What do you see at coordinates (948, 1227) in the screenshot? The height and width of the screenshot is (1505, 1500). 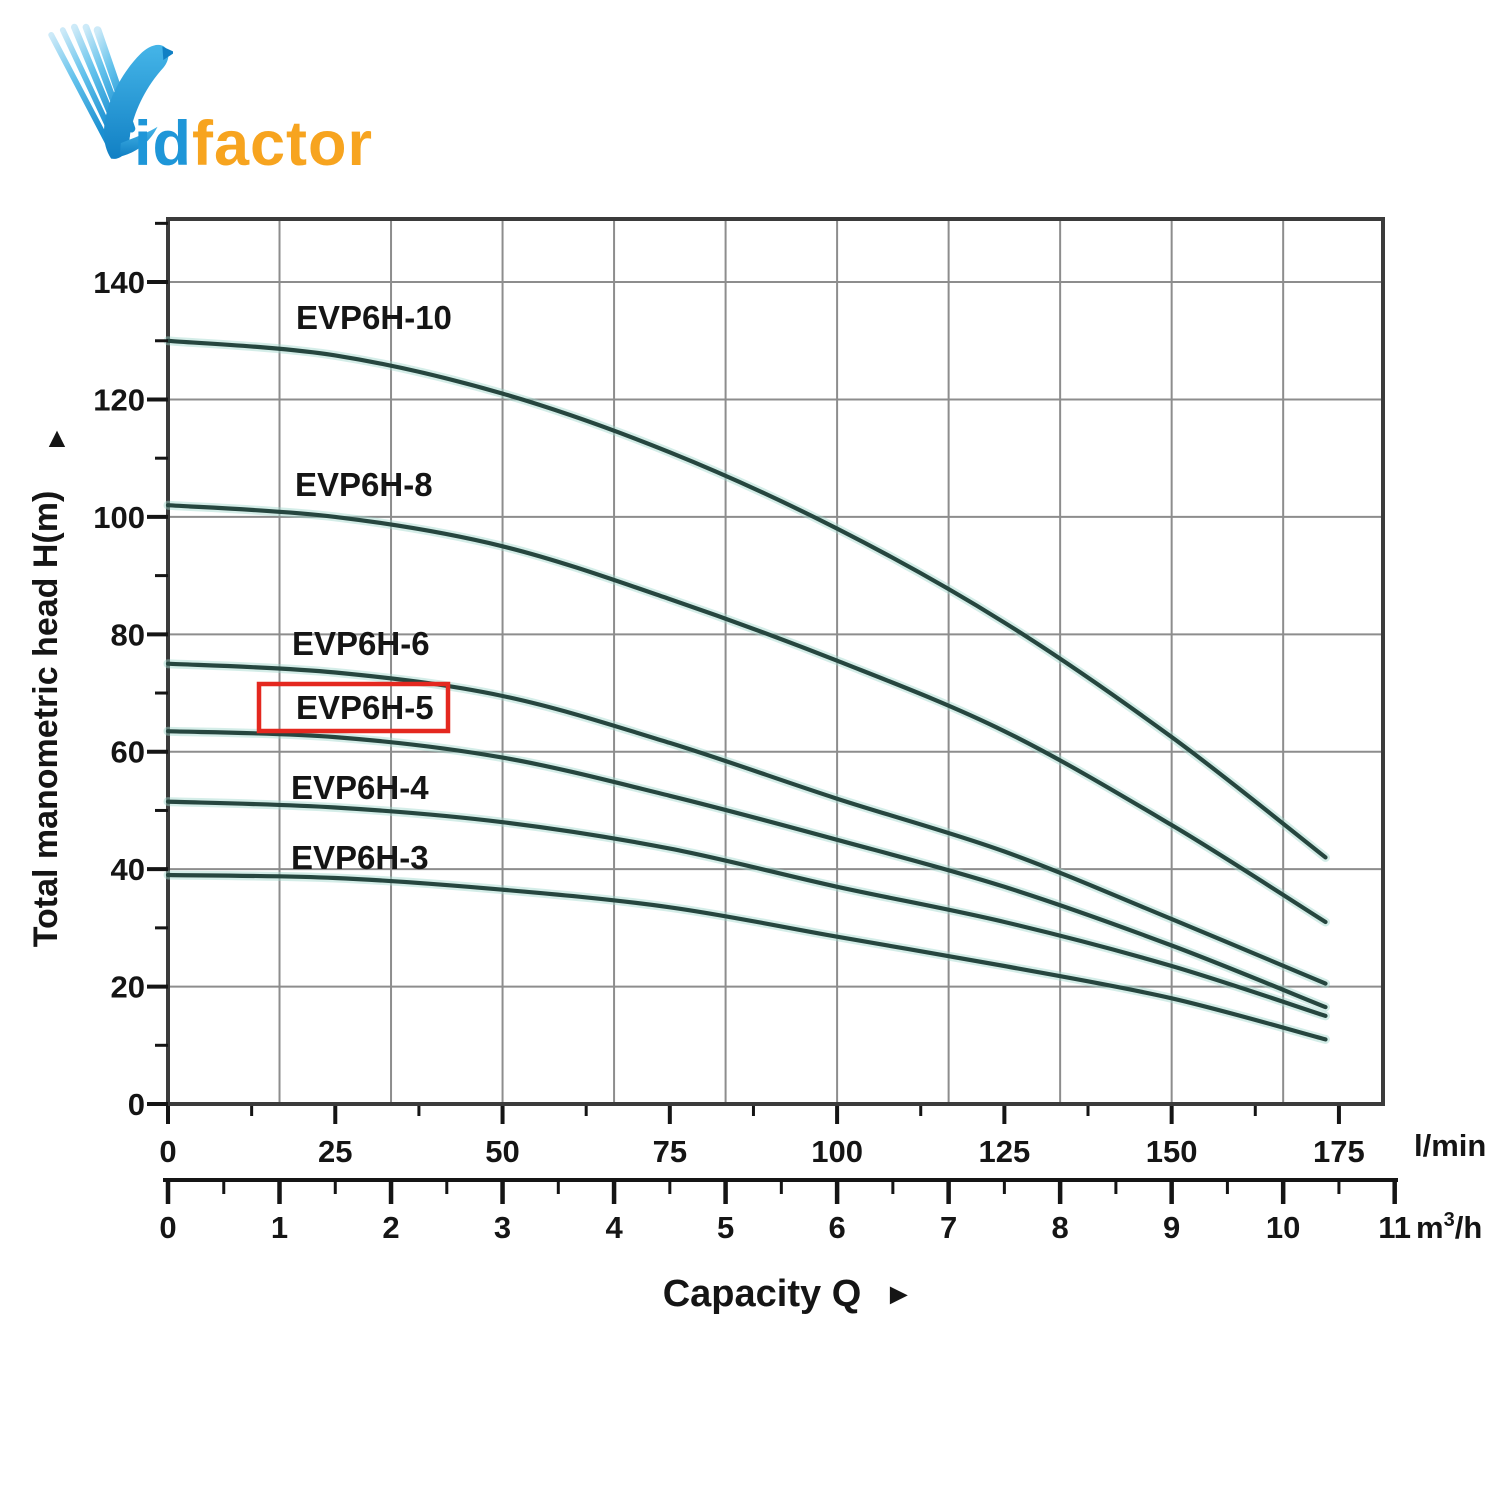 I see `m3h-tick-label-7: 7` at bounding box center [948, 1227].